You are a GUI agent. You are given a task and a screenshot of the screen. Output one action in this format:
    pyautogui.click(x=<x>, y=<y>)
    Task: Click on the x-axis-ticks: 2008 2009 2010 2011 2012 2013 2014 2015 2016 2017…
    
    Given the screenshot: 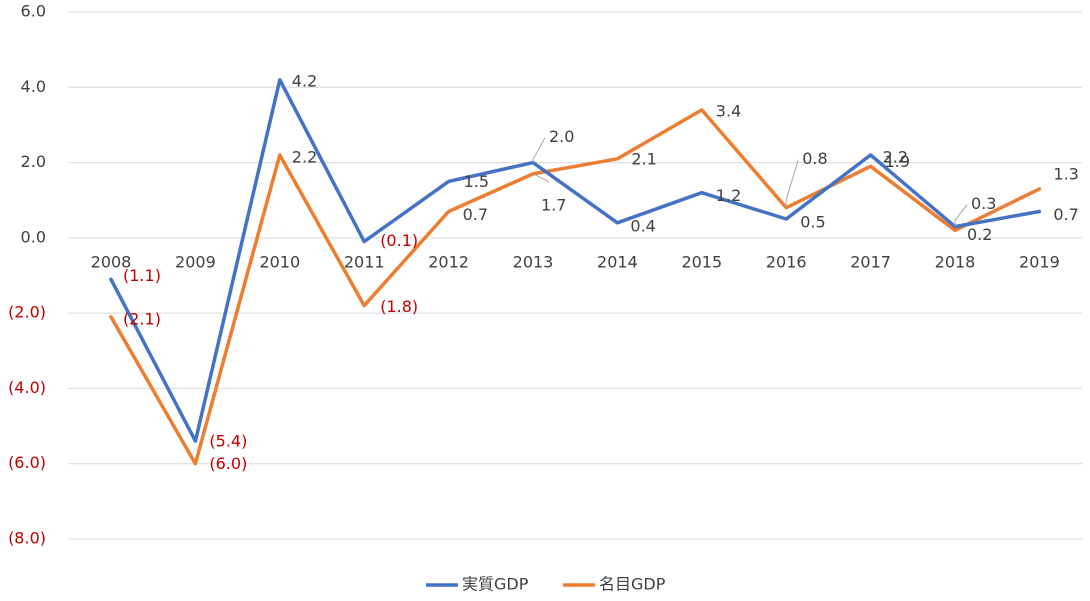 What is the action you would take?
    pyautogui.click(x=575, y=262)
    